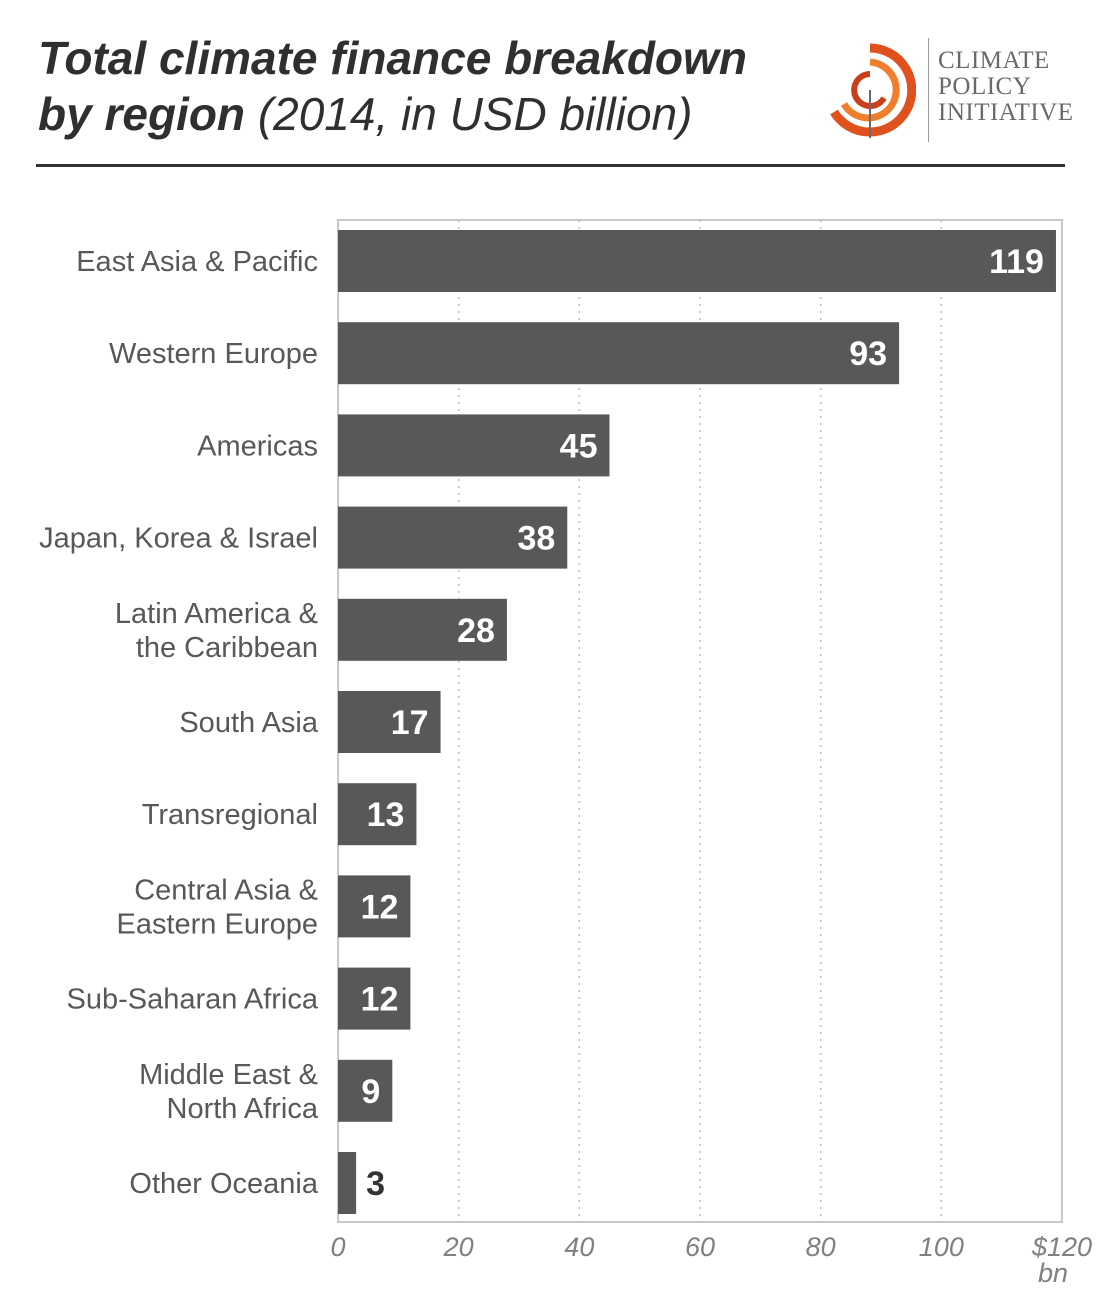 This screenshot has height=1290, width=1100. Describe the element at coordinates (475, 114) in the screenshot. I see `title-subtitle: (2014, in USD billion)` at that location.